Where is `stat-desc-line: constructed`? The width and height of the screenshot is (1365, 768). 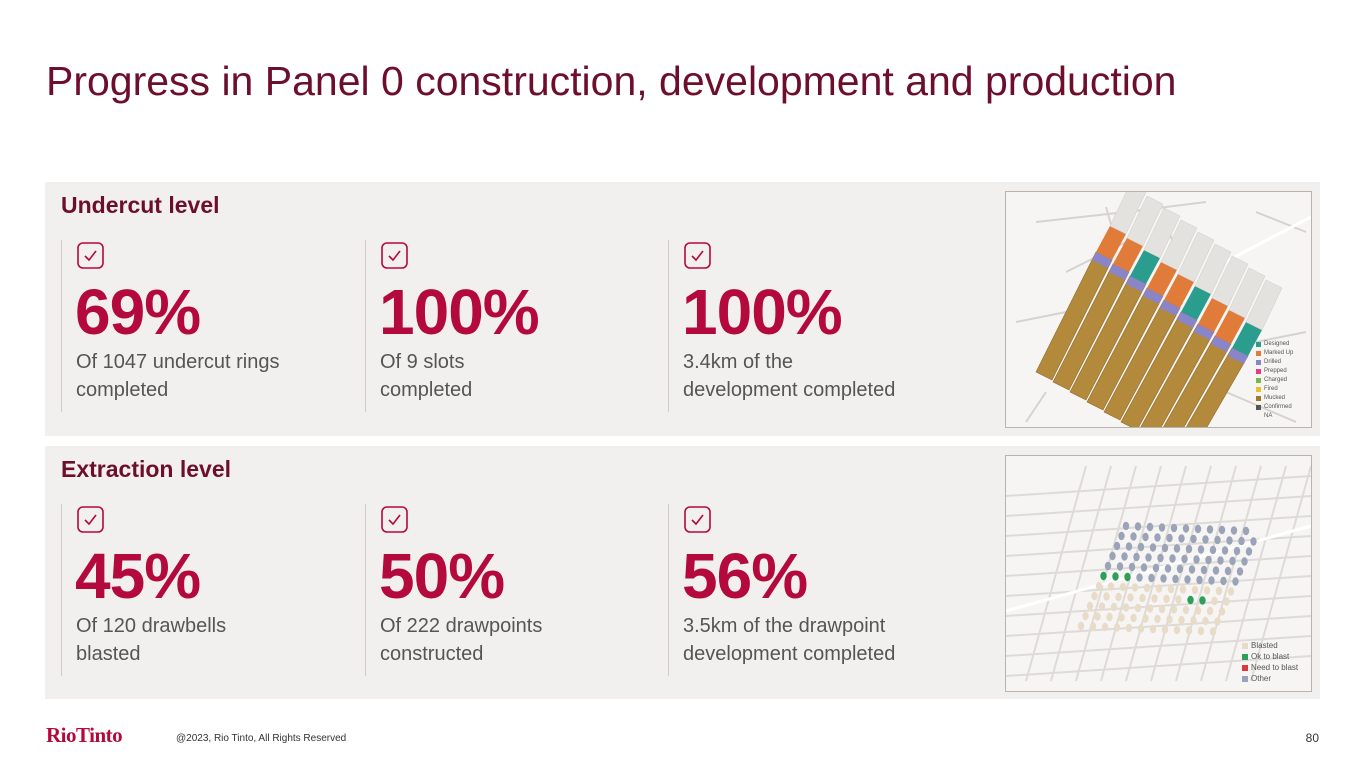 stat-desc-line: constructed is located at coordinates (432, 654).